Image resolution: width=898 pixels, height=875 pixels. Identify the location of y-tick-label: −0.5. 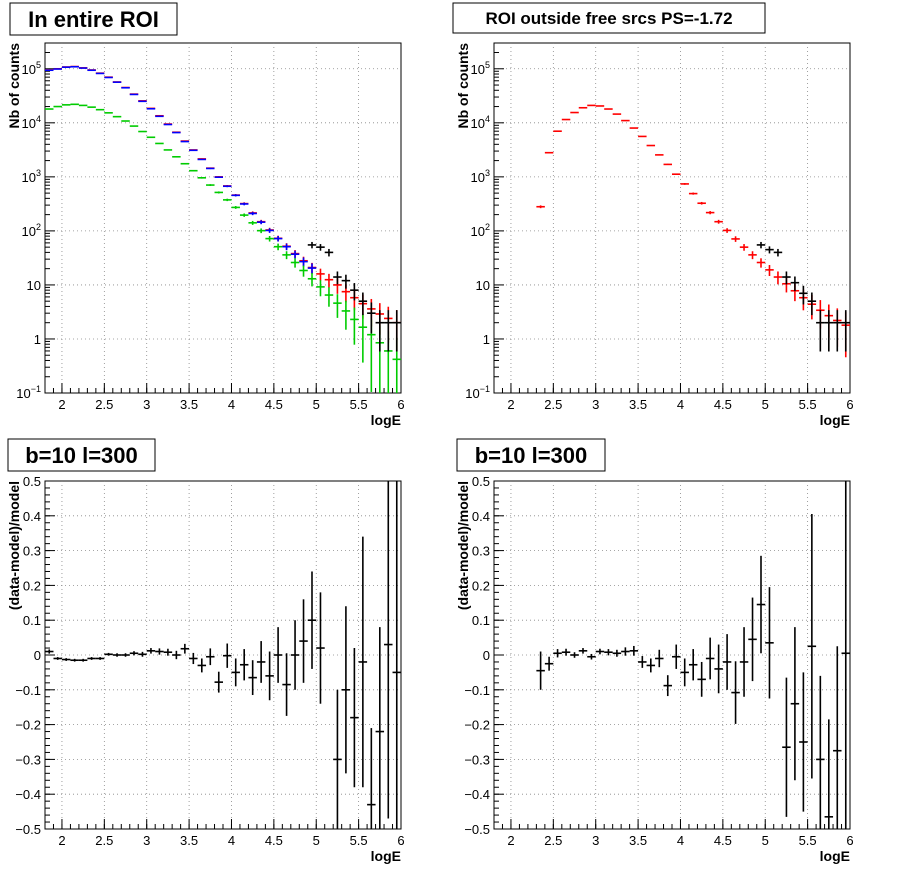
(477, 829).